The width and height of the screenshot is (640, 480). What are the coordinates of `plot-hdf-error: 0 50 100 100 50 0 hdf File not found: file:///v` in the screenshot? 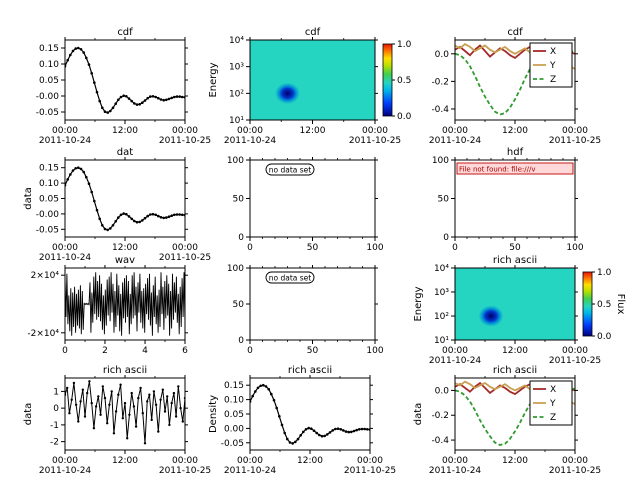 It's located at (508, 200).